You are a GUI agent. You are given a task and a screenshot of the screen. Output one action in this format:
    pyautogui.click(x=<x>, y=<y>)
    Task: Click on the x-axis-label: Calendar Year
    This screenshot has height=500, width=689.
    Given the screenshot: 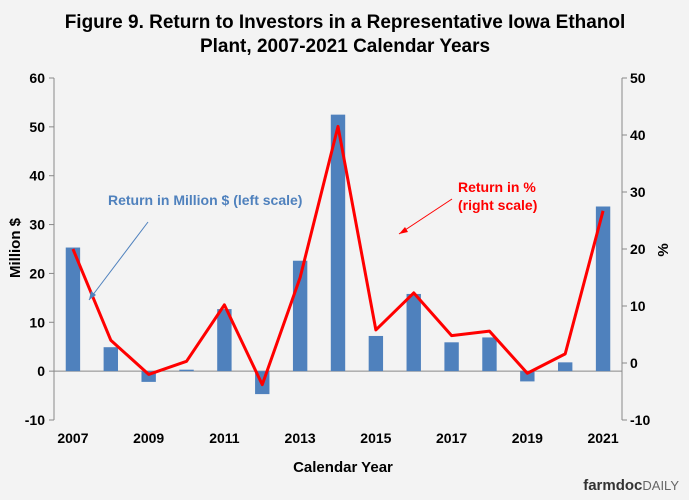 What is the action you would take?
    pyautogui.click(x=343, y=467)
    